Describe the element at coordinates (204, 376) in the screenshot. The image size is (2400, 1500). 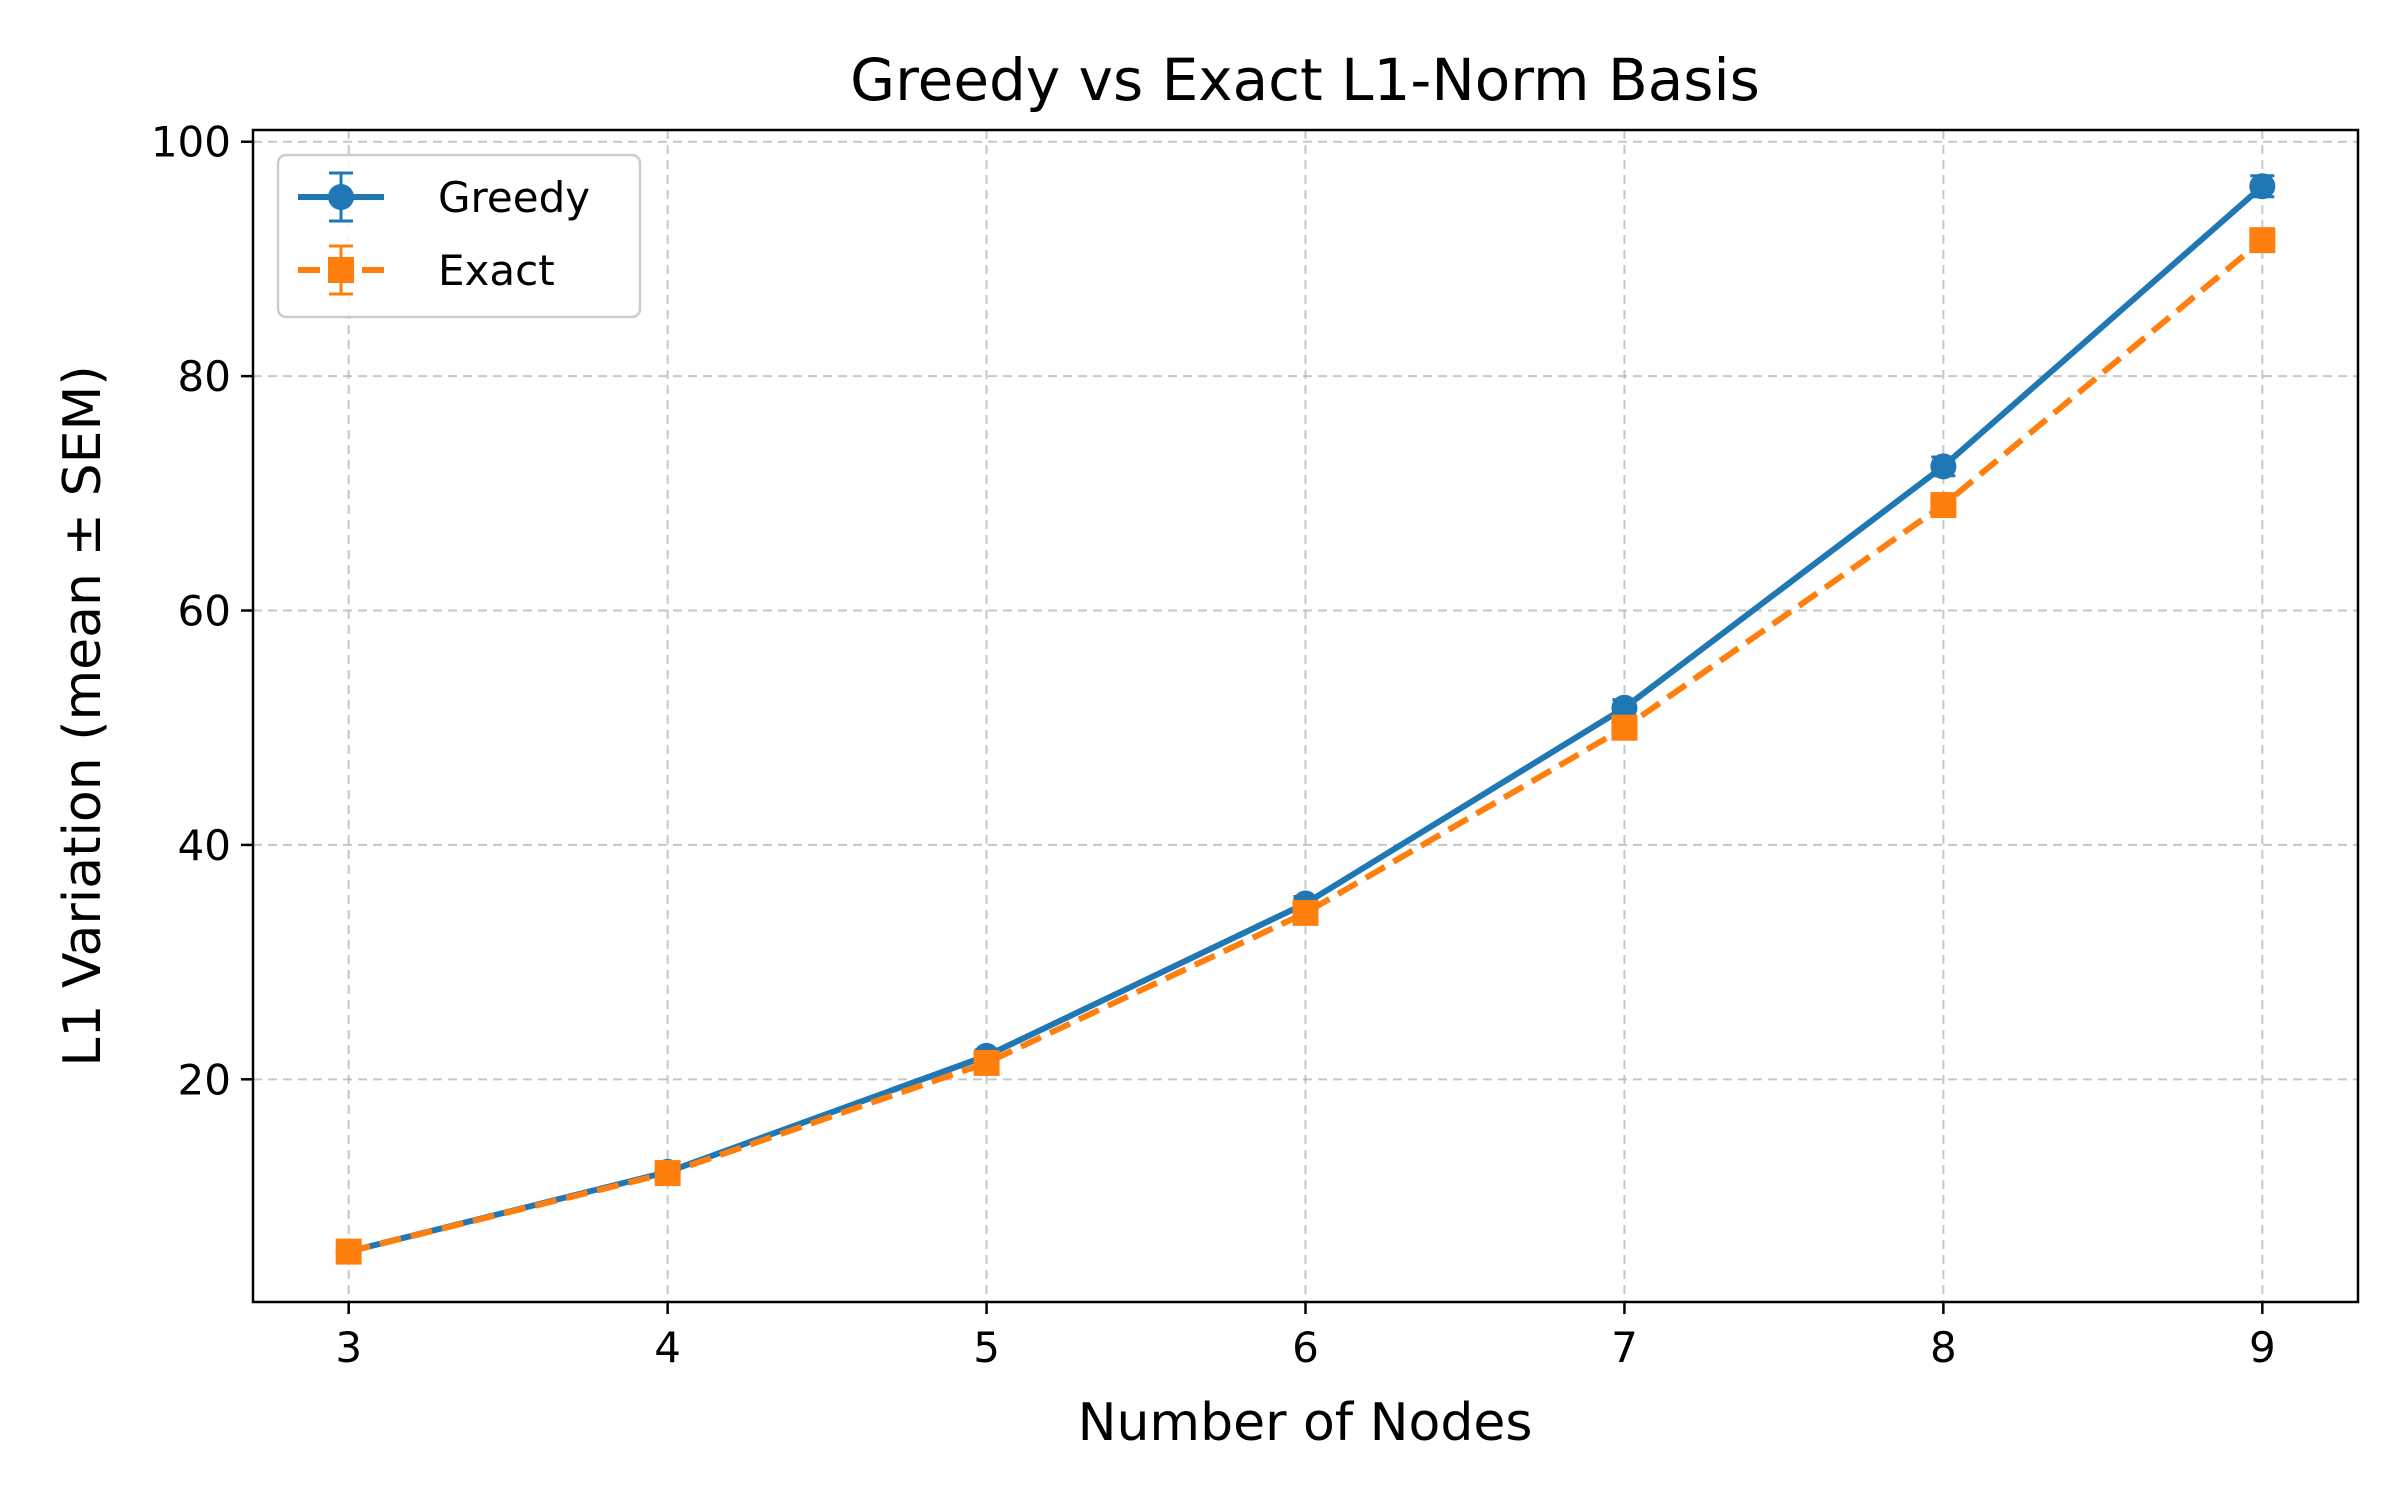
I see `y-tick-label: 80` at that location.